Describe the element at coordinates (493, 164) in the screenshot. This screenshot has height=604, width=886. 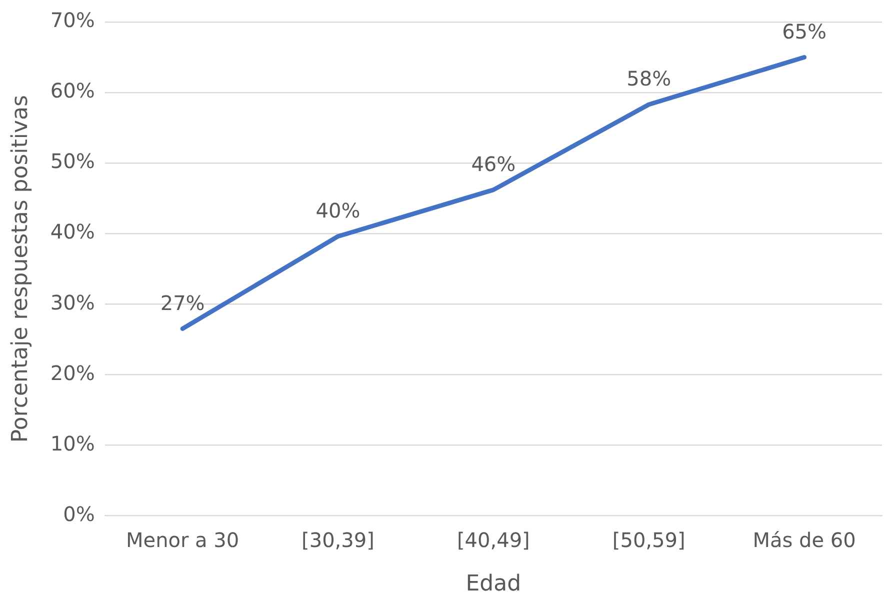
I see `data-label: 46%` at that location.